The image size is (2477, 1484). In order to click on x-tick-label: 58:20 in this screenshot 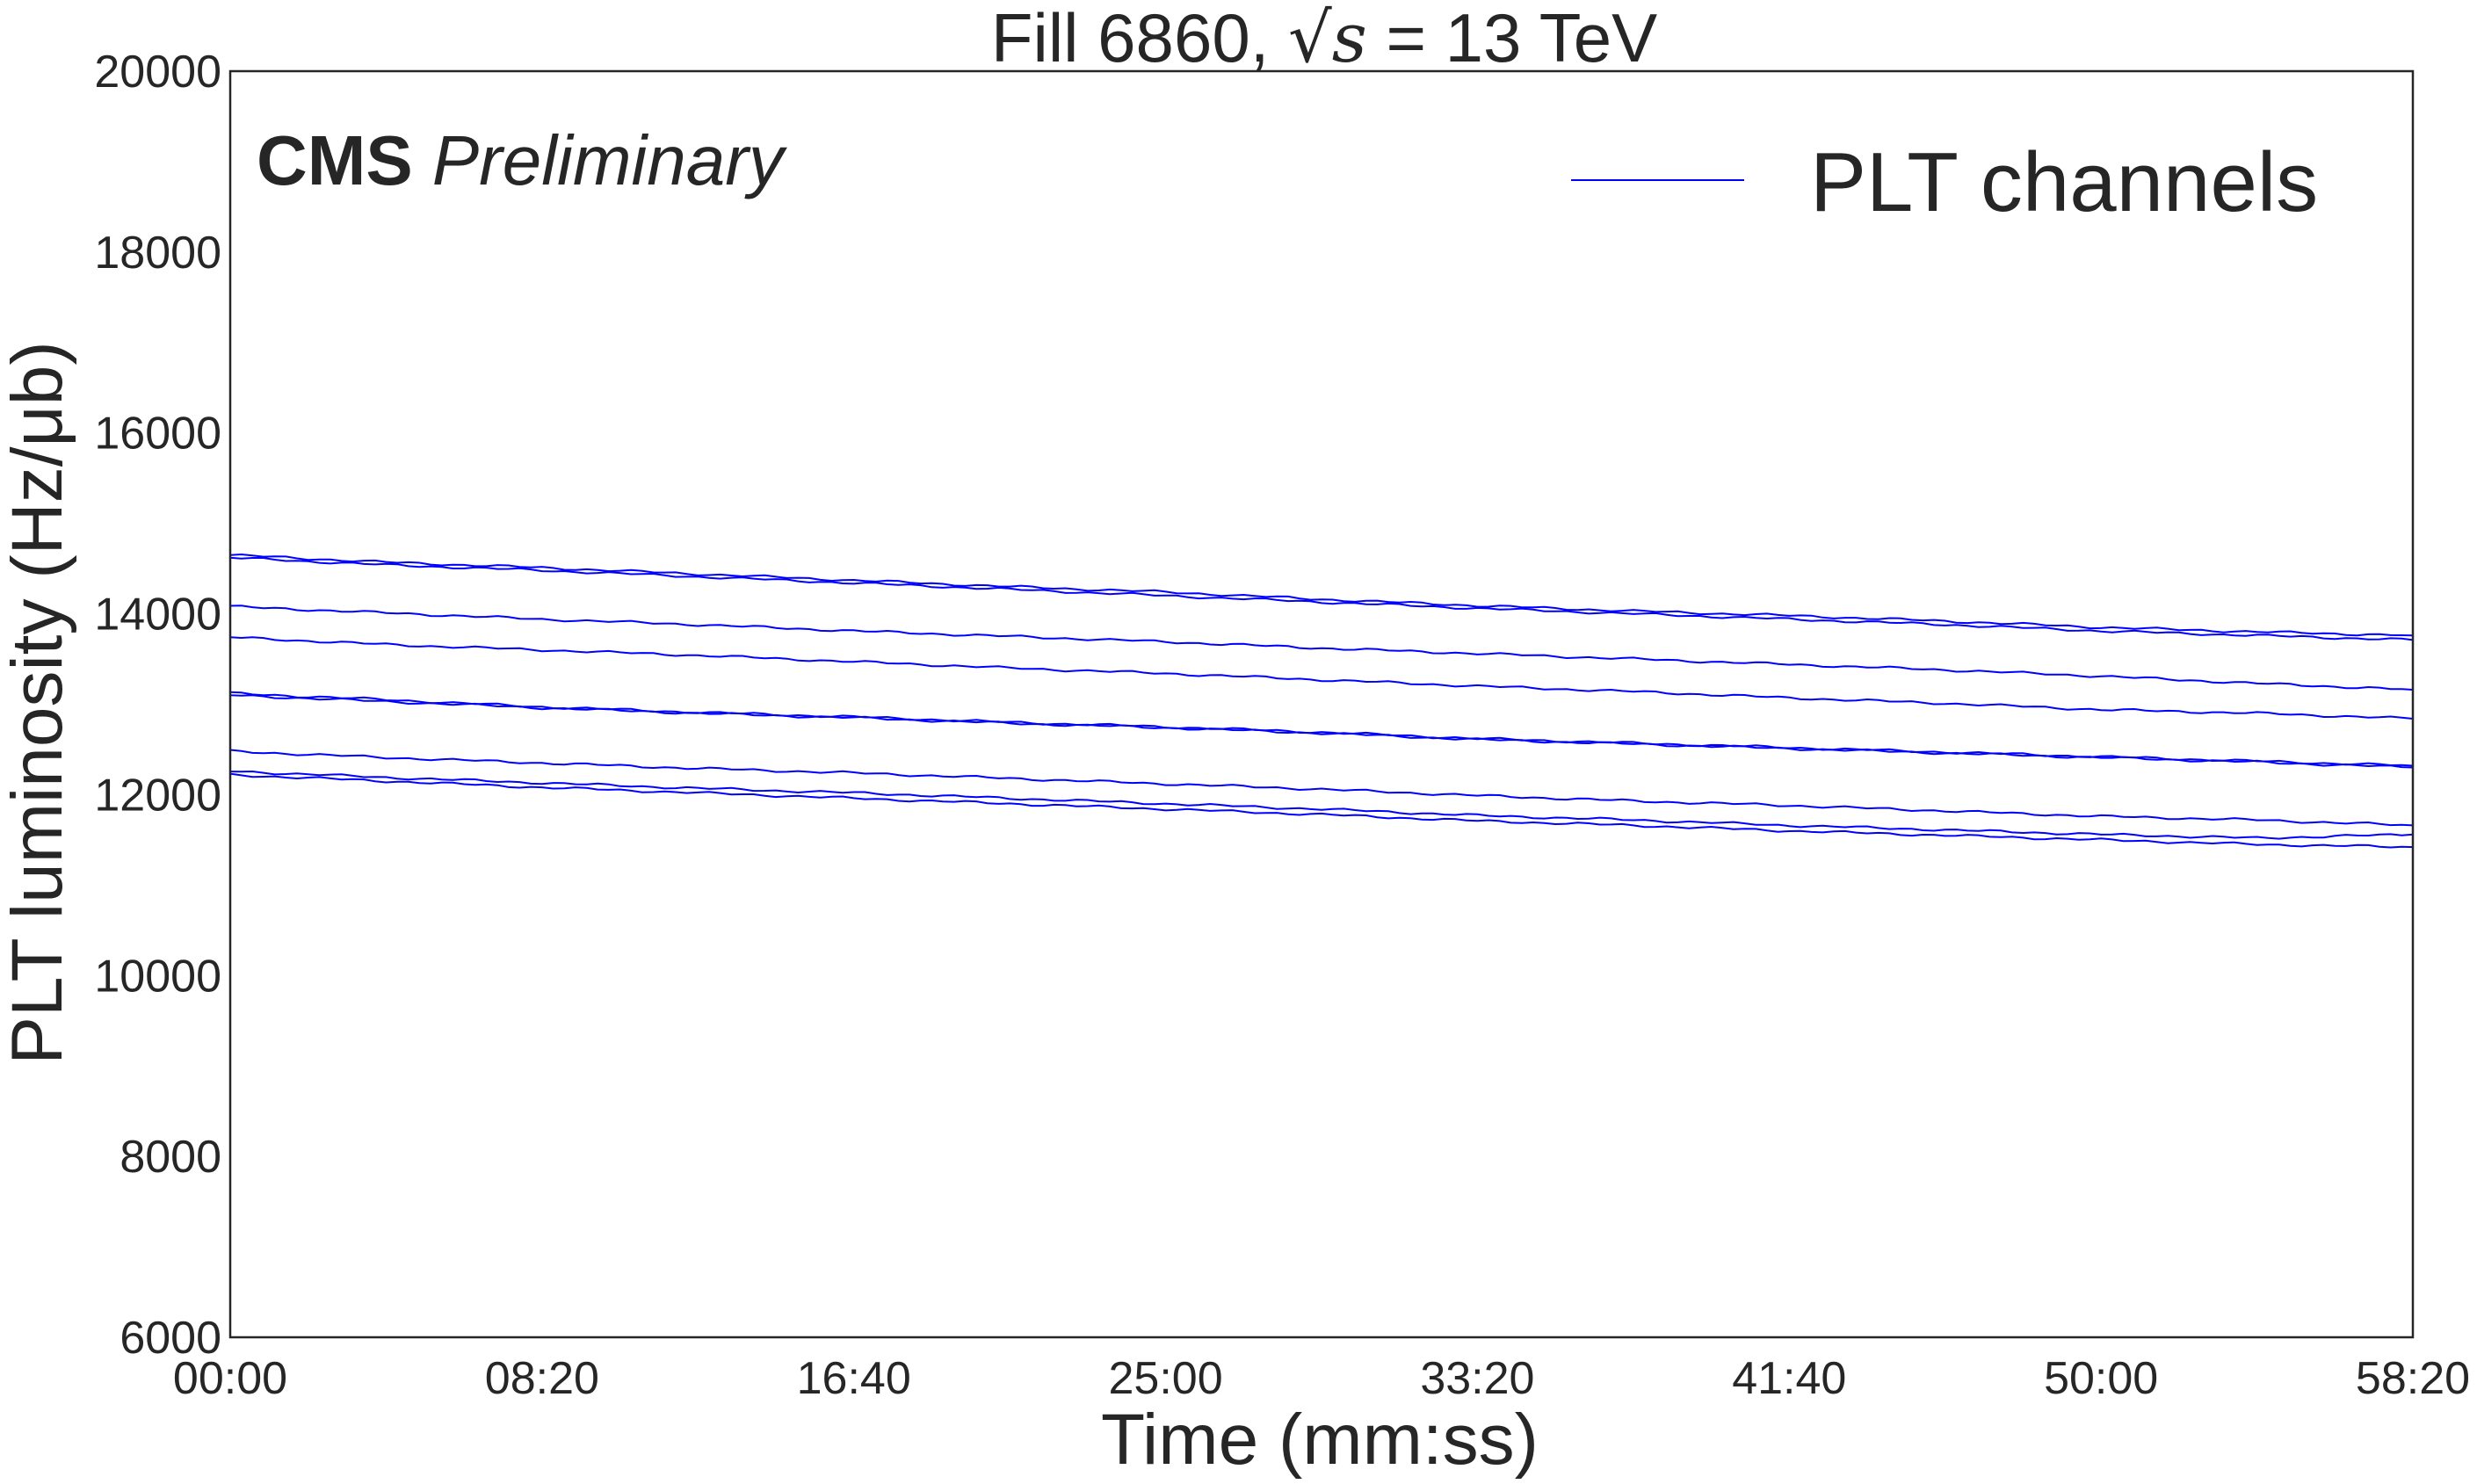, I will do `click(2413, 1379)`.